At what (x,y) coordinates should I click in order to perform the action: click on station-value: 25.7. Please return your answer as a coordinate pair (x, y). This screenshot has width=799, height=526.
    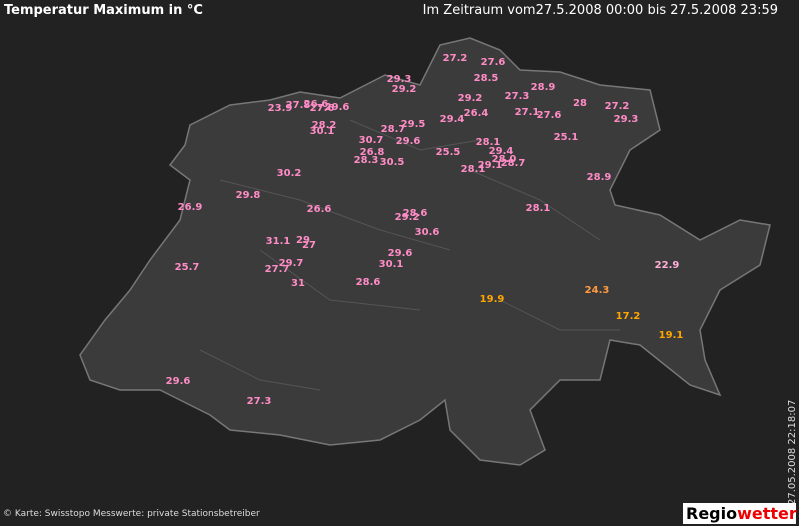
    Looking at the image, I should click on (187, 267).